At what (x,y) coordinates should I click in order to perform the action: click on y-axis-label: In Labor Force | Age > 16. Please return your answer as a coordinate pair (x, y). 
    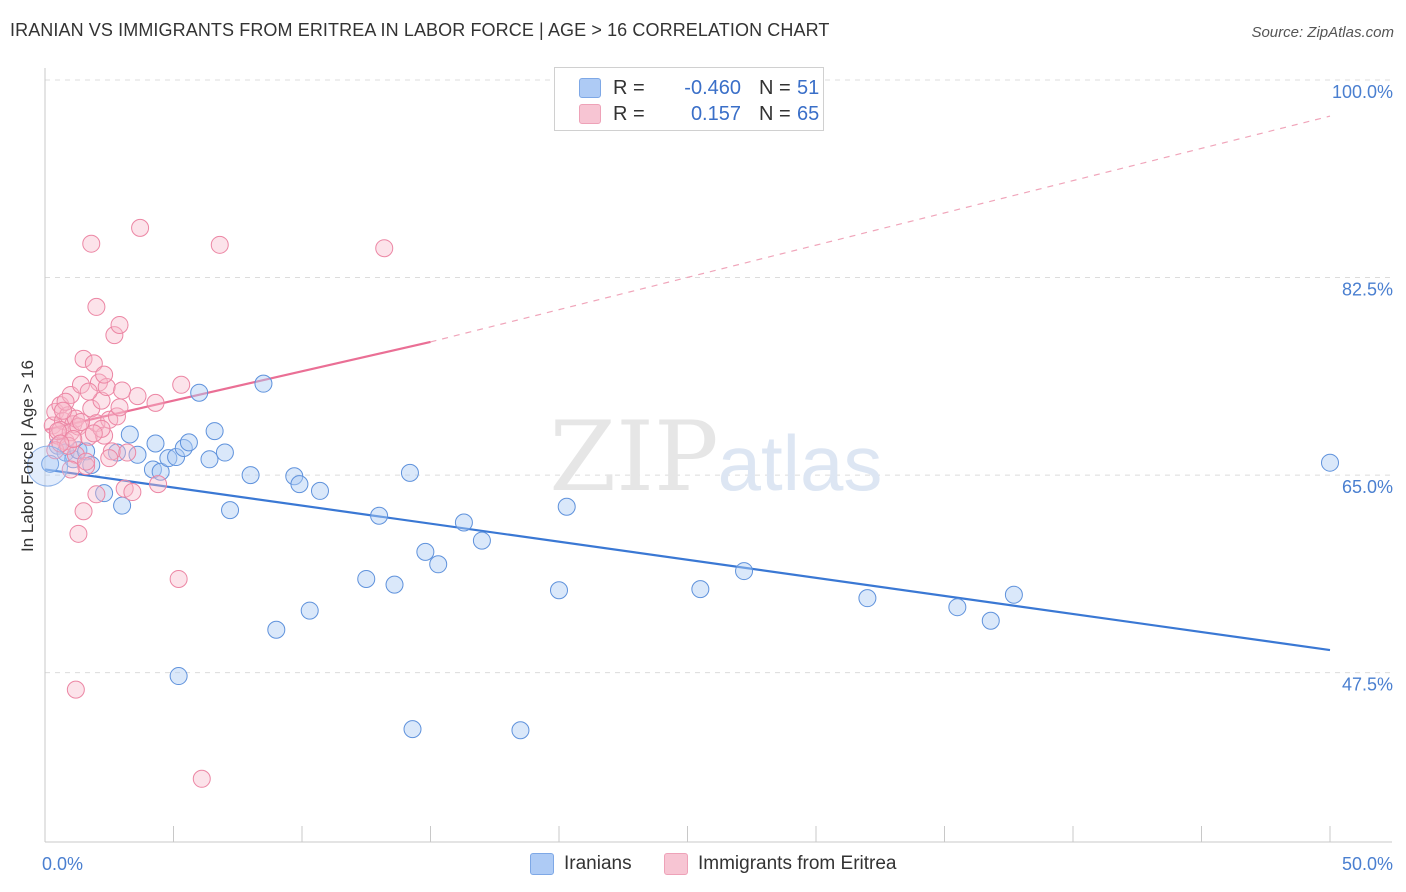
    Looking at the image, I should click on (27, 456).